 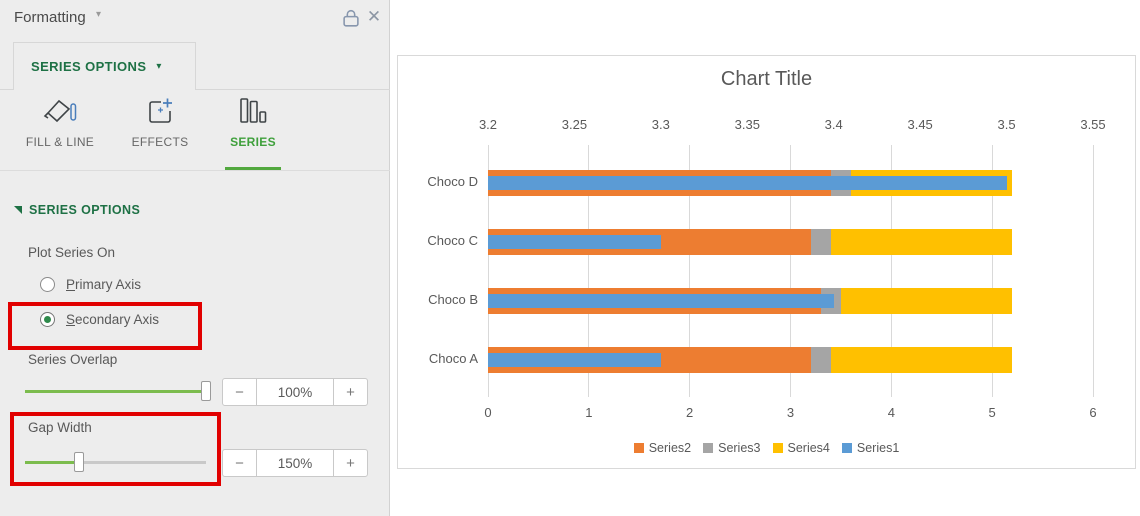 I want to click on tab-series-options-label: SERIES OPTIONS, so click(x=89, y=66).